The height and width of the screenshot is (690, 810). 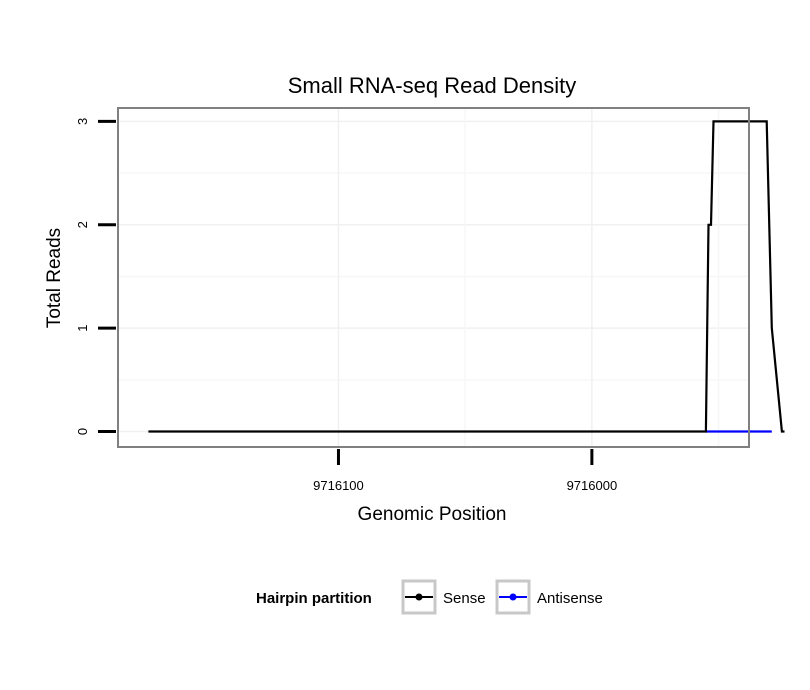 What do you see at coordinates (432, 85) in the screenshot?
I see `chart-title: Small RNA-seq Read Density` at bounding box center [432, 85].